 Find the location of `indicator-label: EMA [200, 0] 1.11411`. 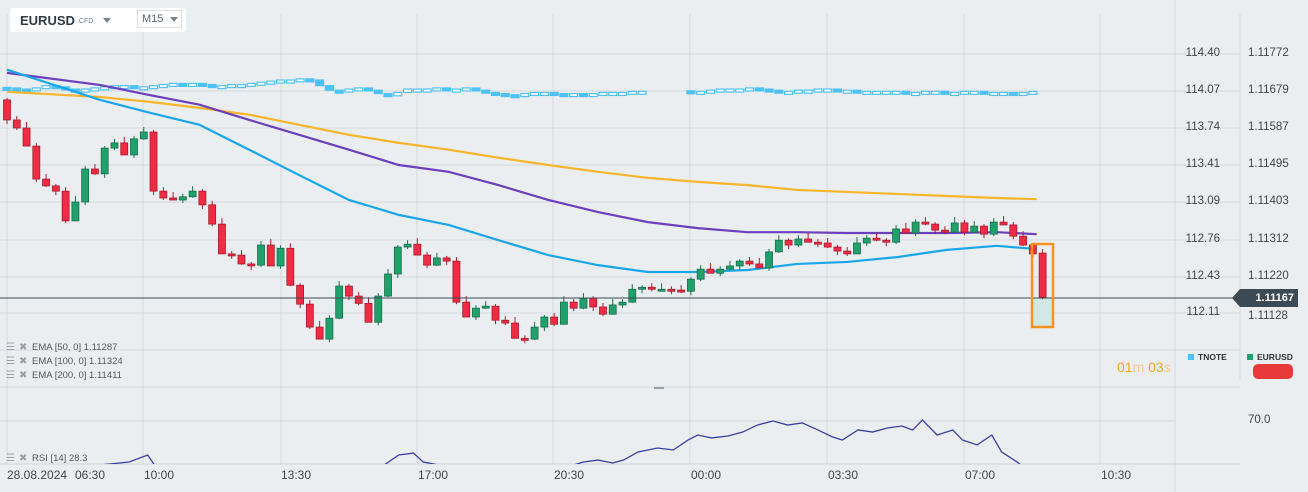

indicator-label: EMA [200, 0] 1.11411 is located at coordinates (77, 375).